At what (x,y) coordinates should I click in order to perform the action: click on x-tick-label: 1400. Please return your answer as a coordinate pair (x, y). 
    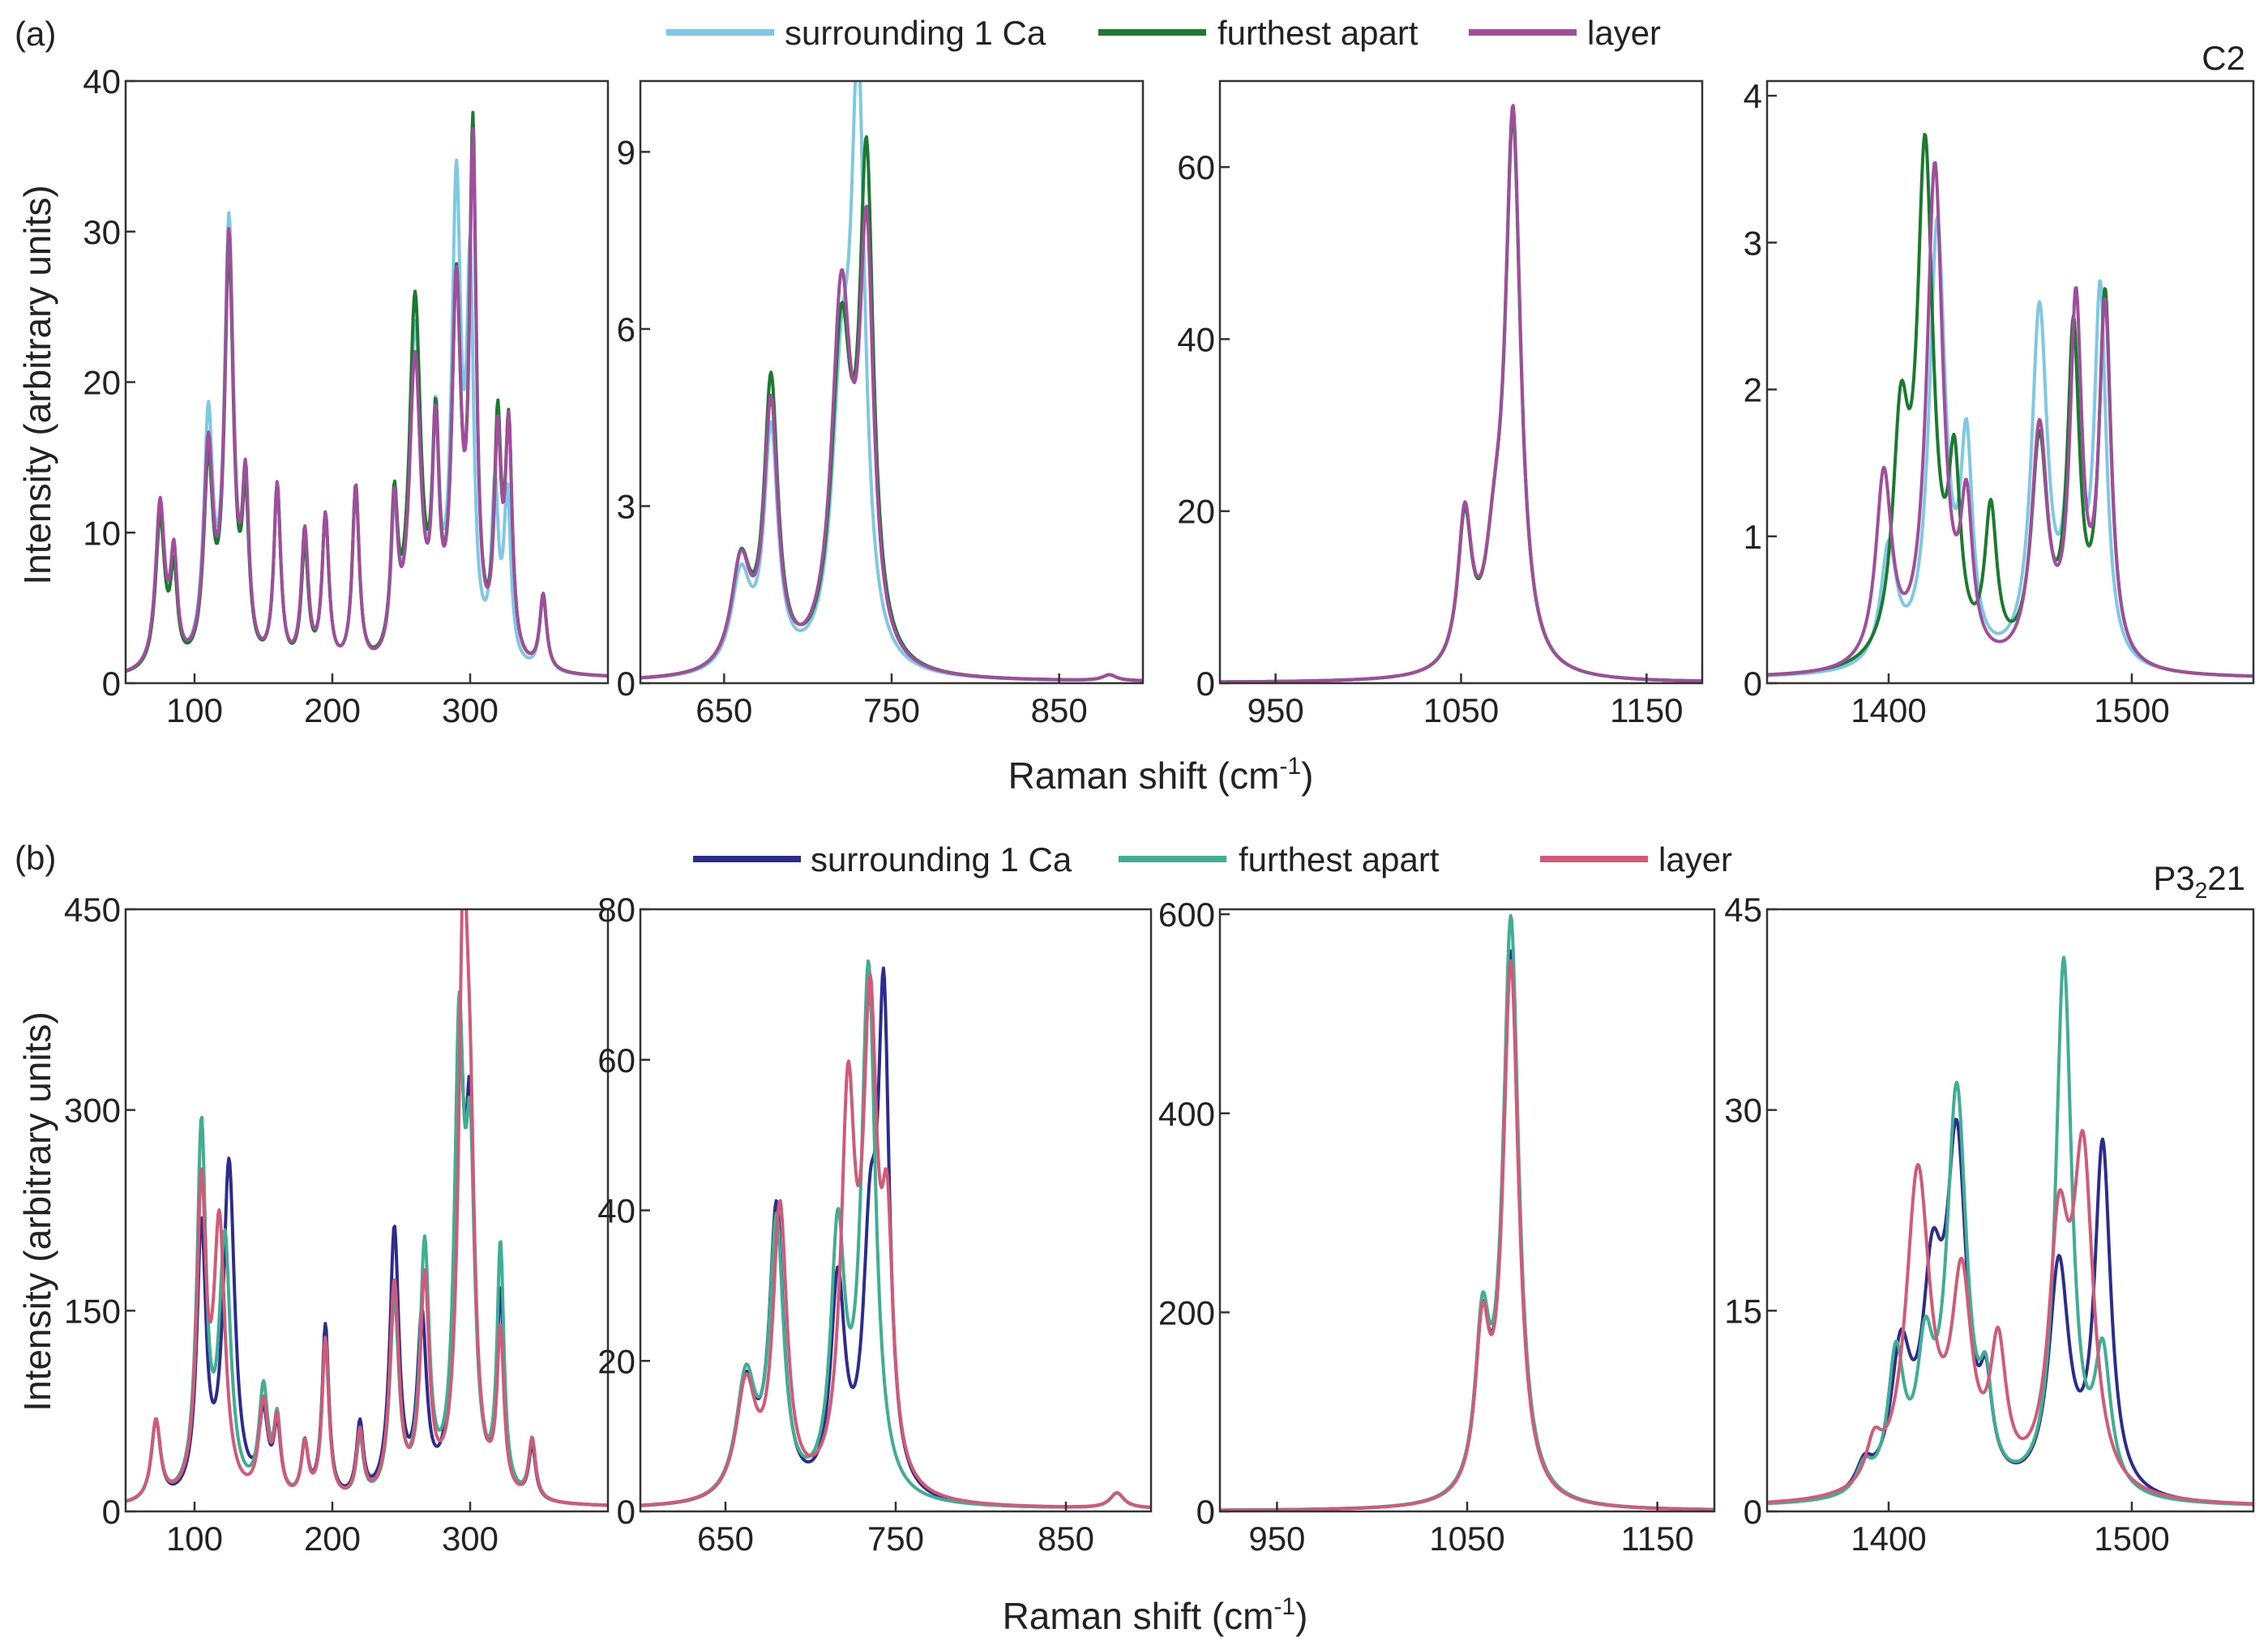
    Looking at the image, I should click on (1888, 710).